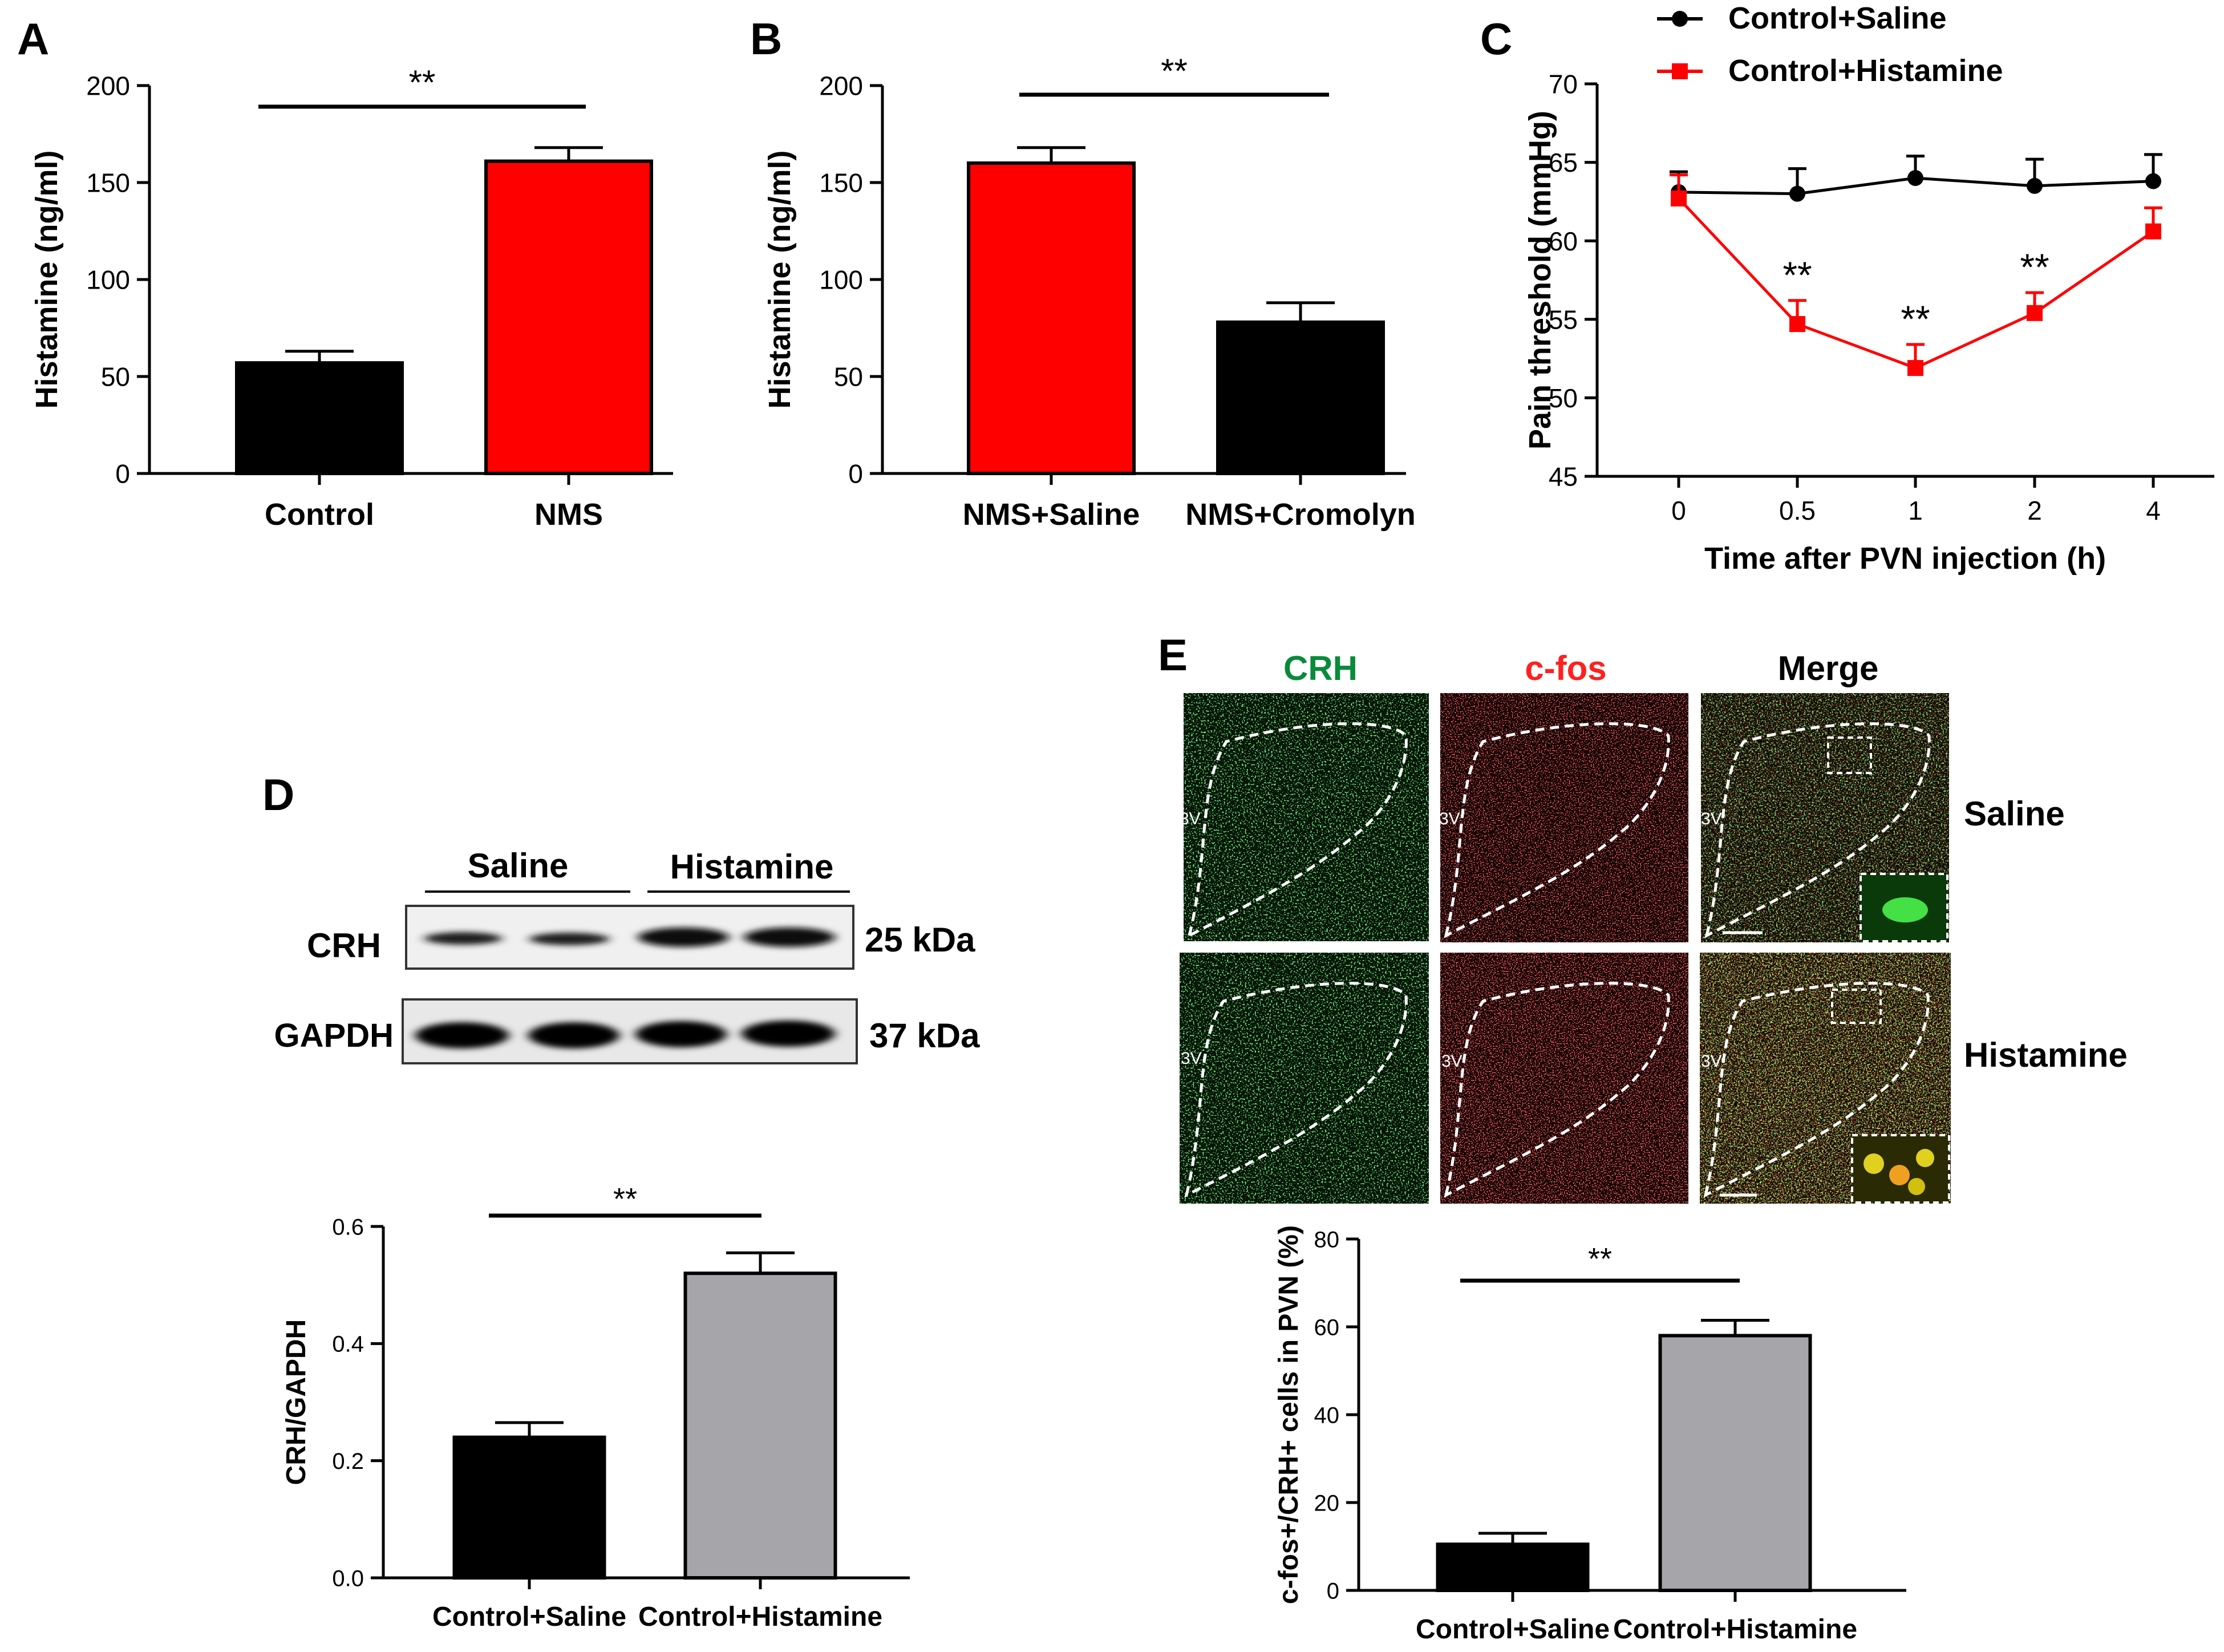  What do you see at coordinates (518, 866) in the screenshot?
I see `blot-group-saline: Saline` at bounding box center [518, 866].